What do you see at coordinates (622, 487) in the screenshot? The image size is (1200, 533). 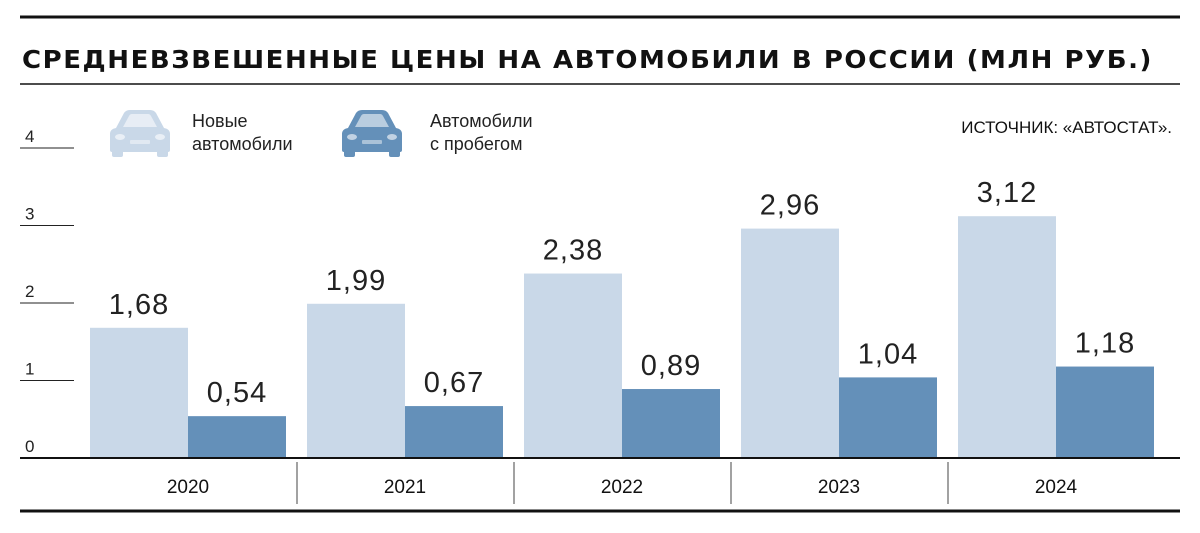 I see `x-tick-label: 2022` at bounding box center [622, 487].